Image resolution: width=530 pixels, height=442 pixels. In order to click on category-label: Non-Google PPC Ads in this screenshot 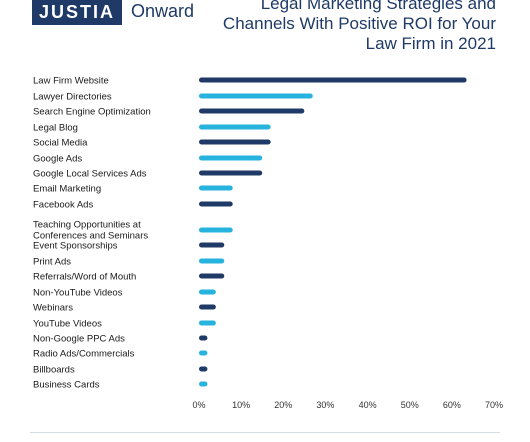, I will do `click(79, 339)`.